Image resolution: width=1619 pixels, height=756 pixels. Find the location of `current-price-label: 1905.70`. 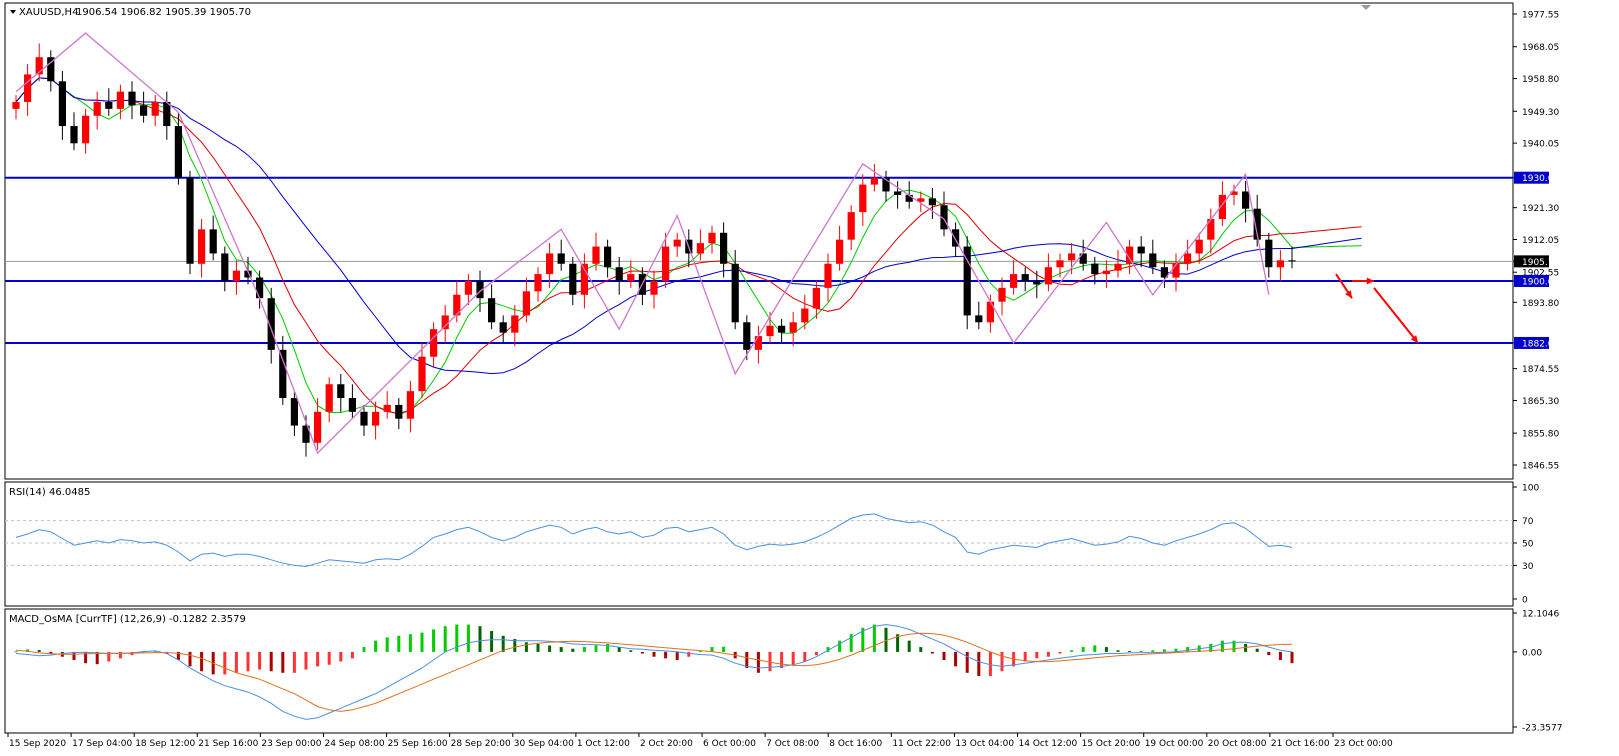

current-price-label: 1905.70 is located at coordinates (1540, 263).